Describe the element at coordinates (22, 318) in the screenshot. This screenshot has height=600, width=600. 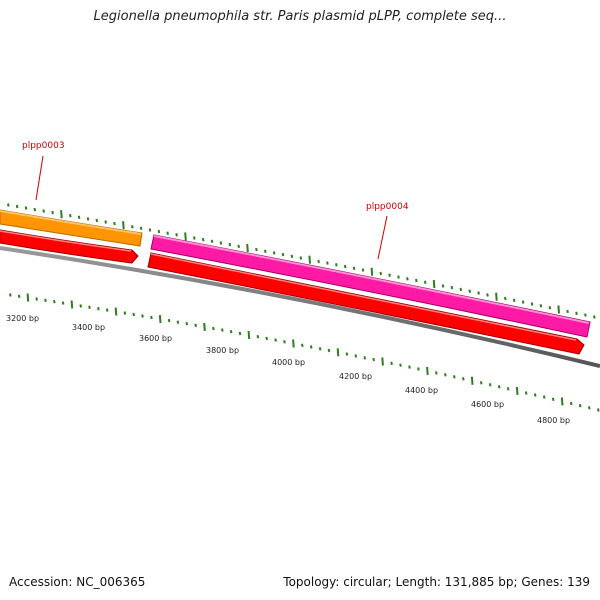
I see `bp-label: 3200 bp` at that location.